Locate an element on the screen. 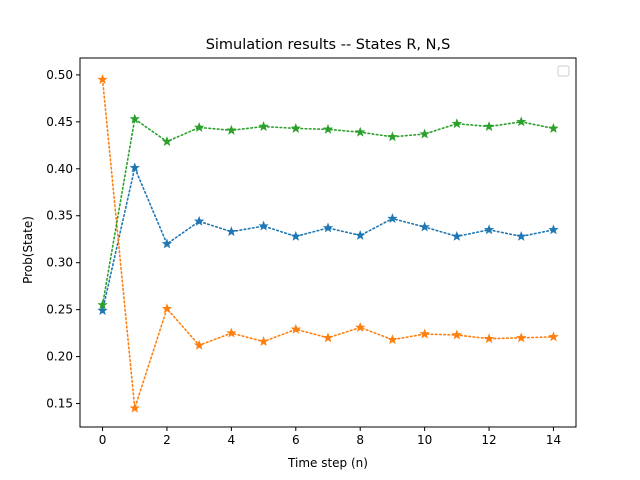  x-tick-label: 4 is located at coordinates (232, 440).